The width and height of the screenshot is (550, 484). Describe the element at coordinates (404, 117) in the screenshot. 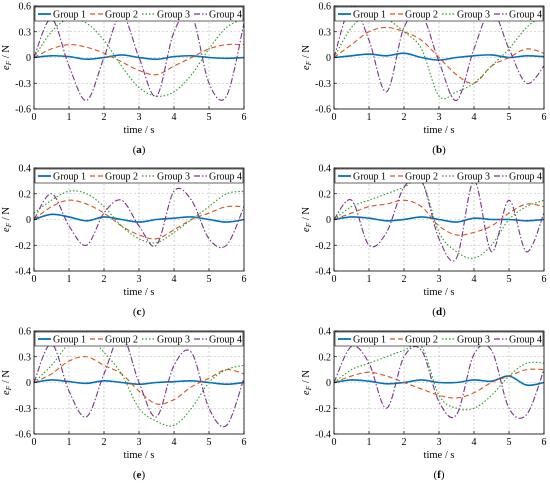

I see `x-tick-label: 2` at that location.